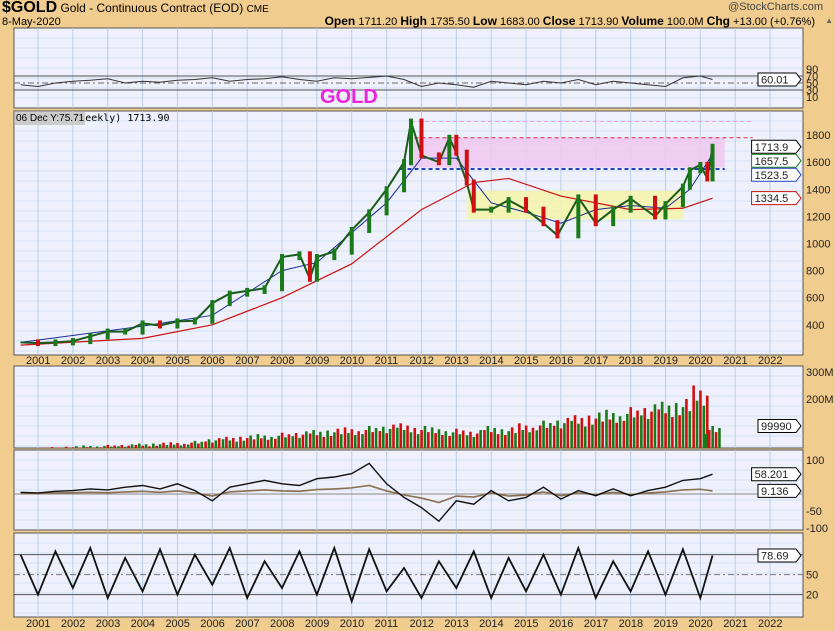 This screenshot has height=631, width=835. I want to click on price-tick: 400, so click(815, 326).